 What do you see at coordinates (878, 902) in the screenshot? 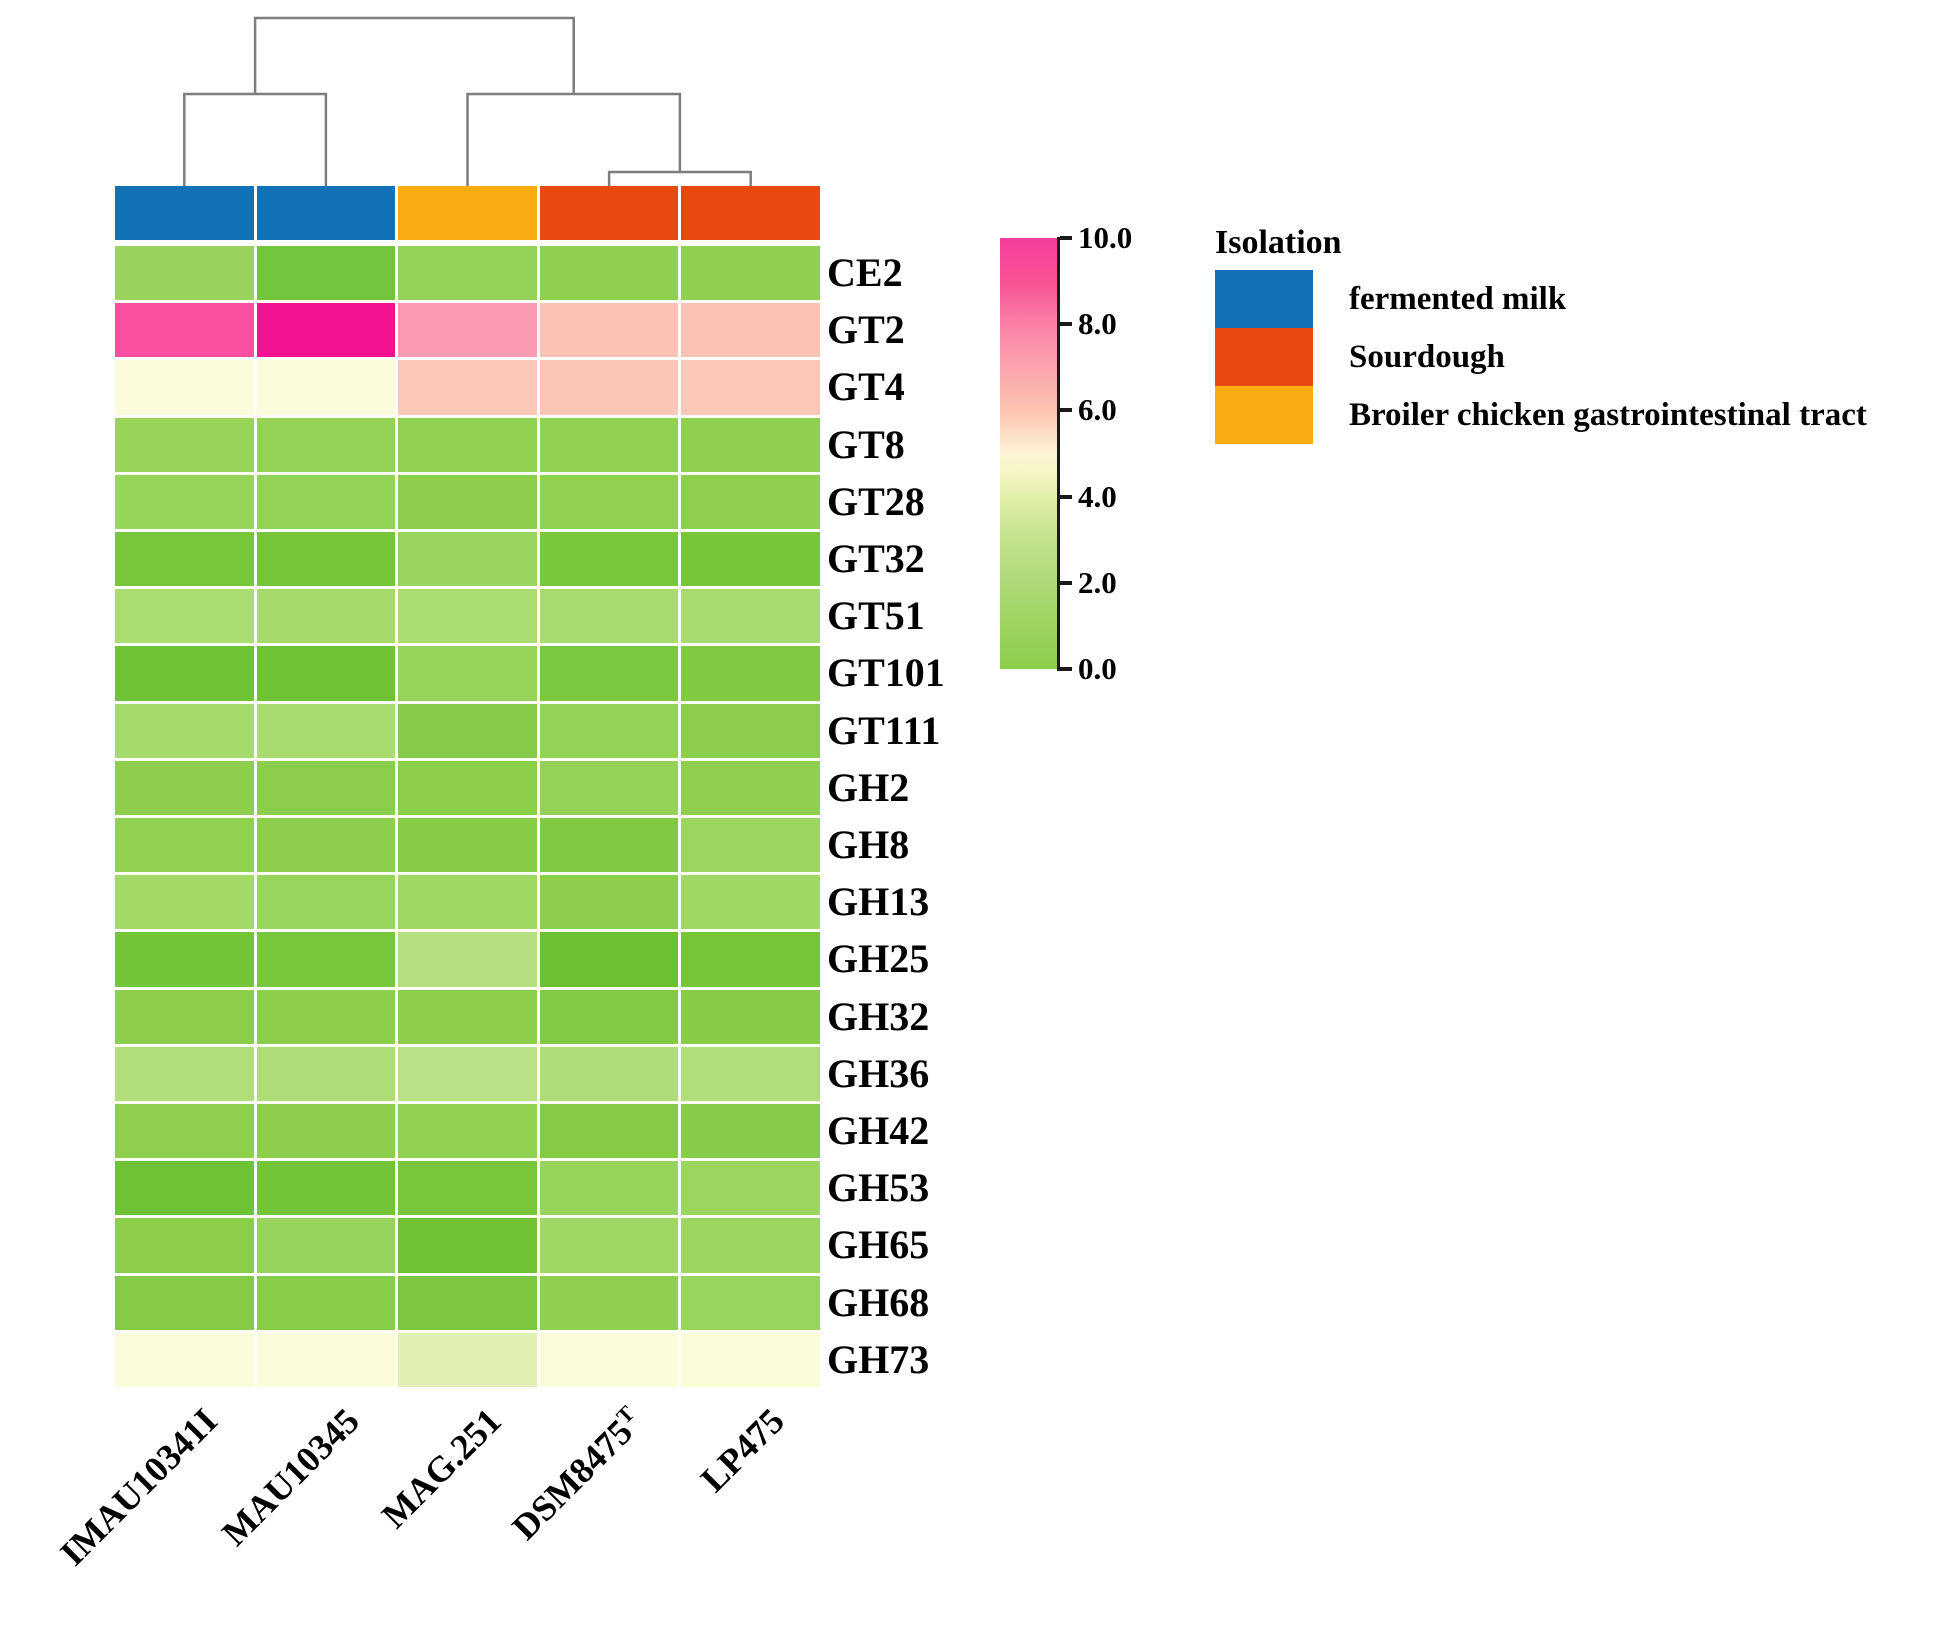
I see `row-label: GH13` at bounding box center [878, 902].